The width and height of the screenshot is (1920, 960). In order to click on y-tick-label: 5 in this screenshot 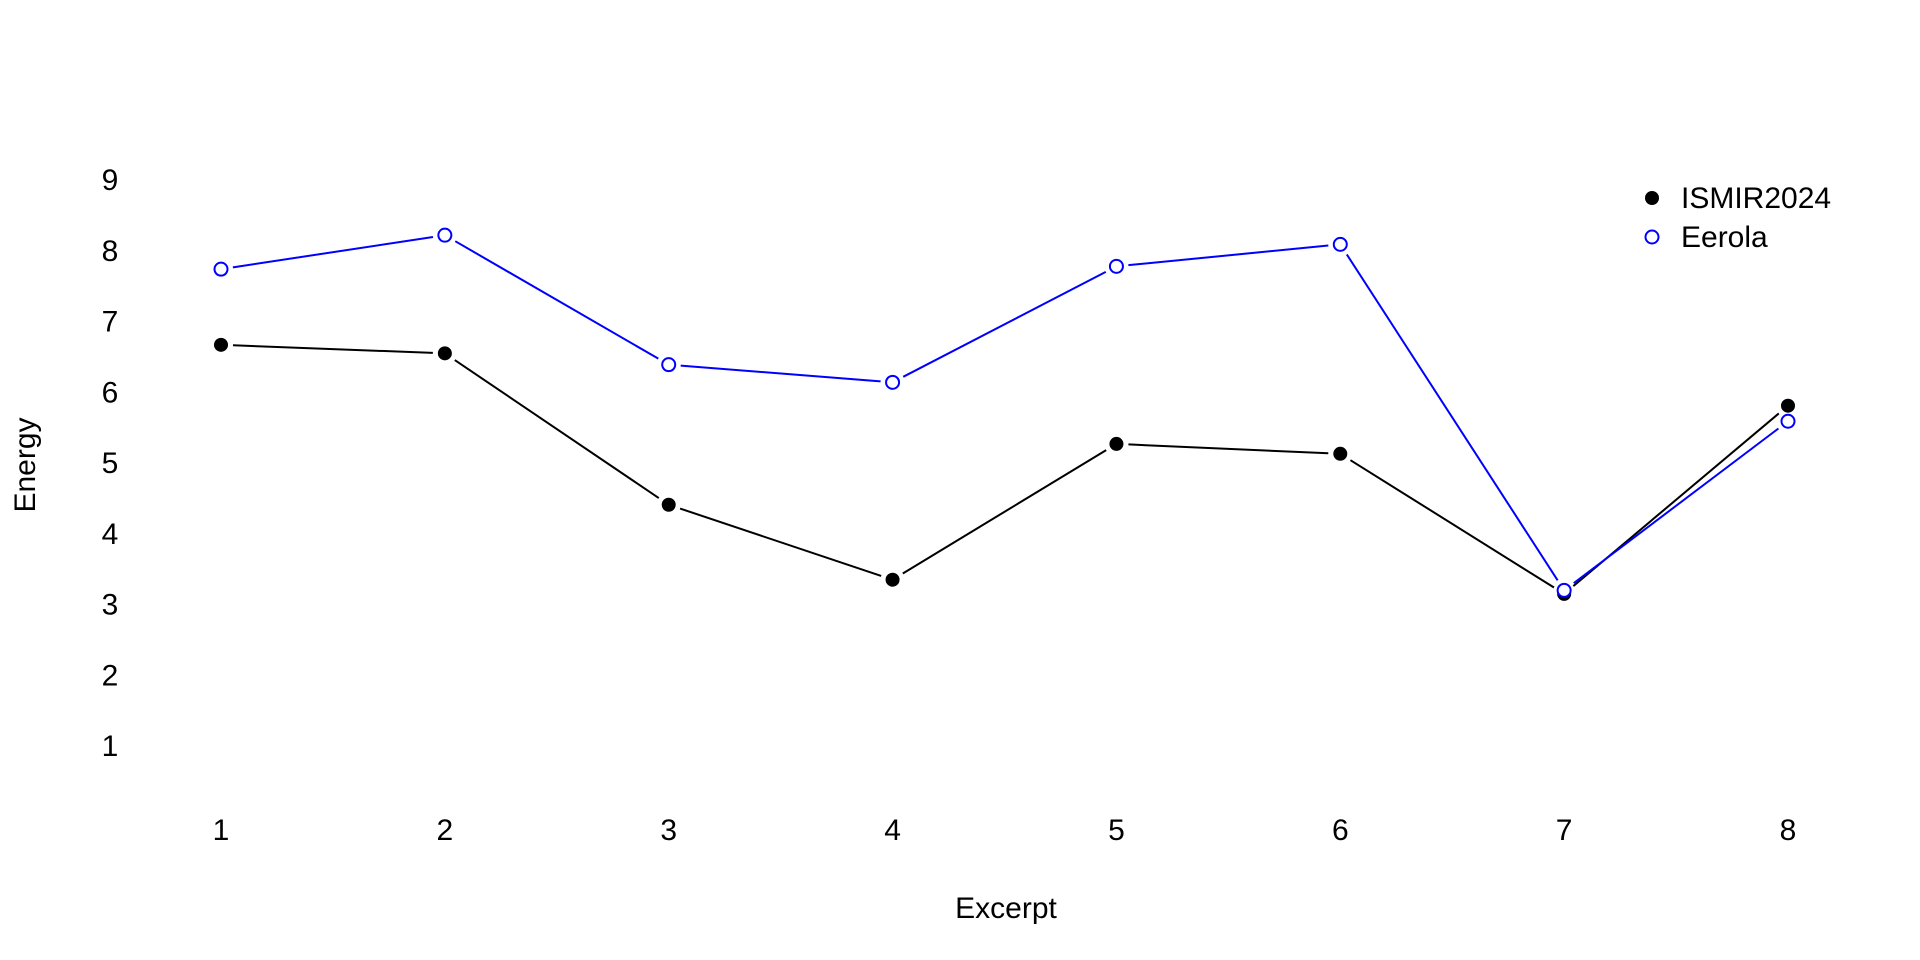, I will do `click(110, 463)`.